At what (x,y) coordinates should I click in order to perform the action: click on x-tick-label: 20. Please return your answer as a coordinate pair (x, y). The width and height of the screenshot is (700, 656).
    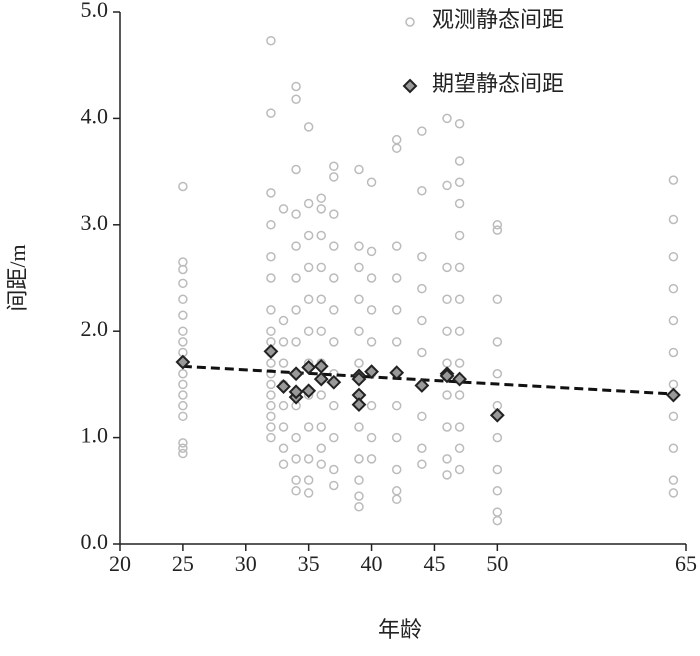
    Looking at the image, I should click on (120, 563).